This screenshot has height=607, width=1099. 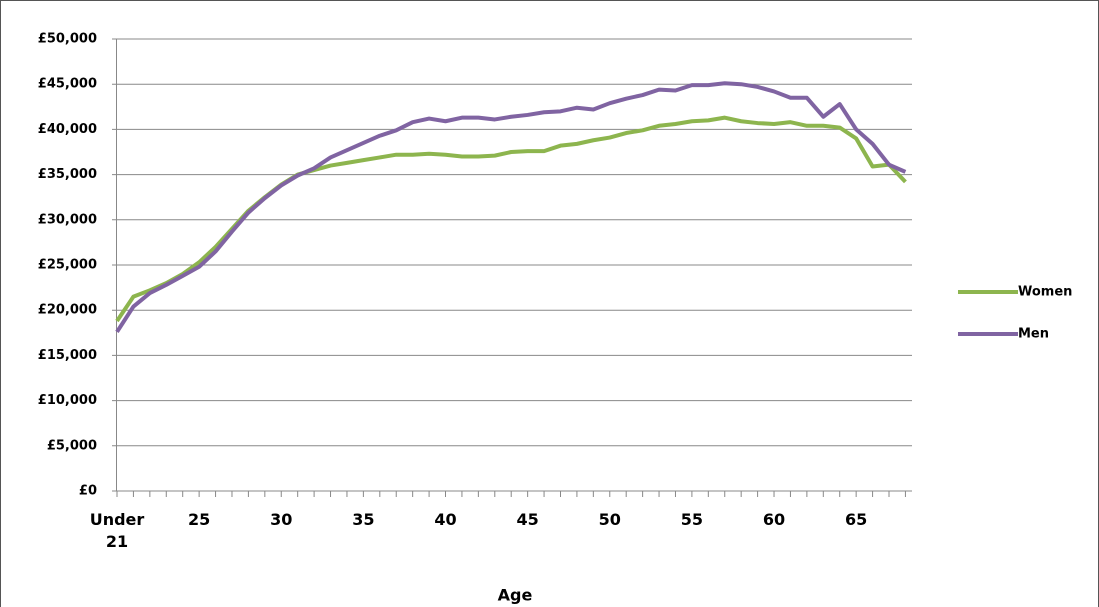 I want to click on legend-label: Women, so click(x=1045, y=292).